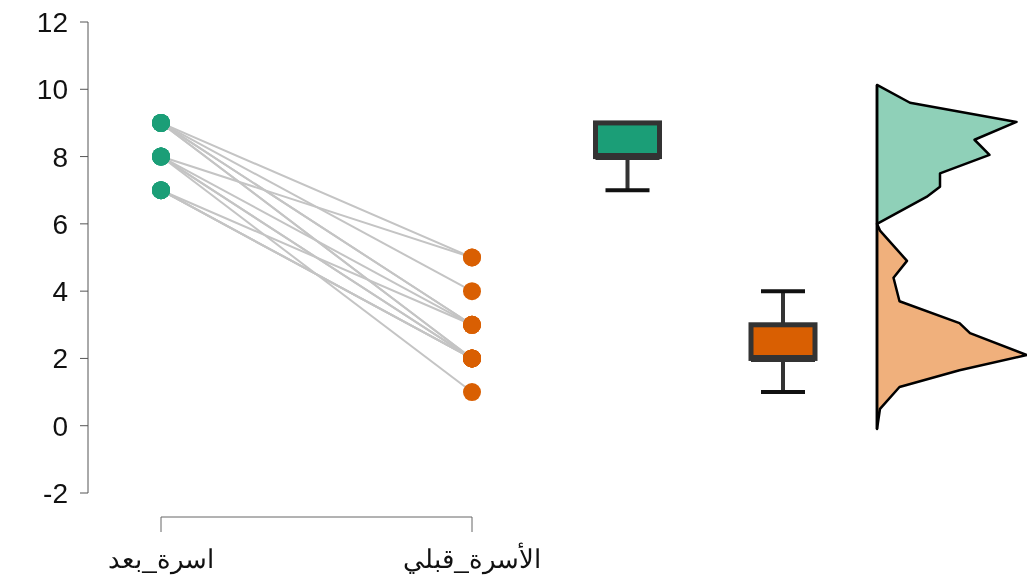 The width and height of the screenshot is (1027, 584). What do you see at coordinates (60, 157) in the screenshot?
I see `y-tick-label: 8` at bounding box center [60, 157].